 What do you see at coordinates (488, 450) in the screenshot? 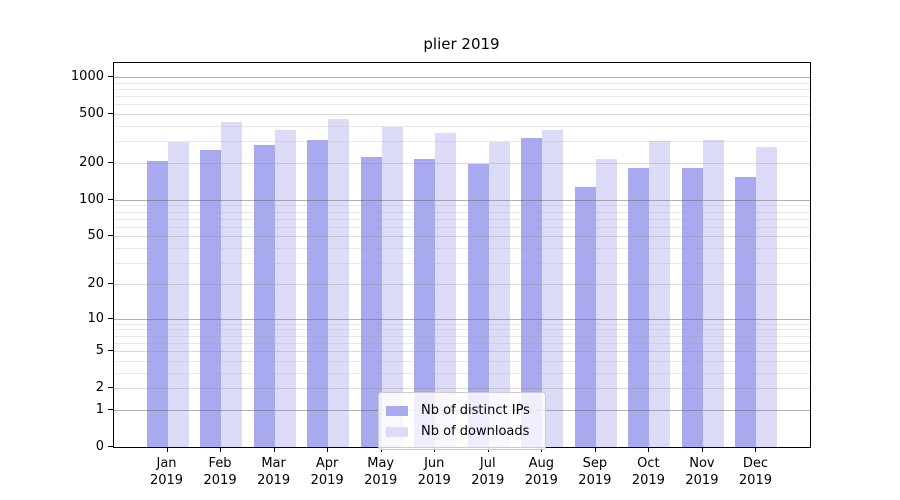
I see `x-tick-mark-jul` at bounding box center [488, 450].